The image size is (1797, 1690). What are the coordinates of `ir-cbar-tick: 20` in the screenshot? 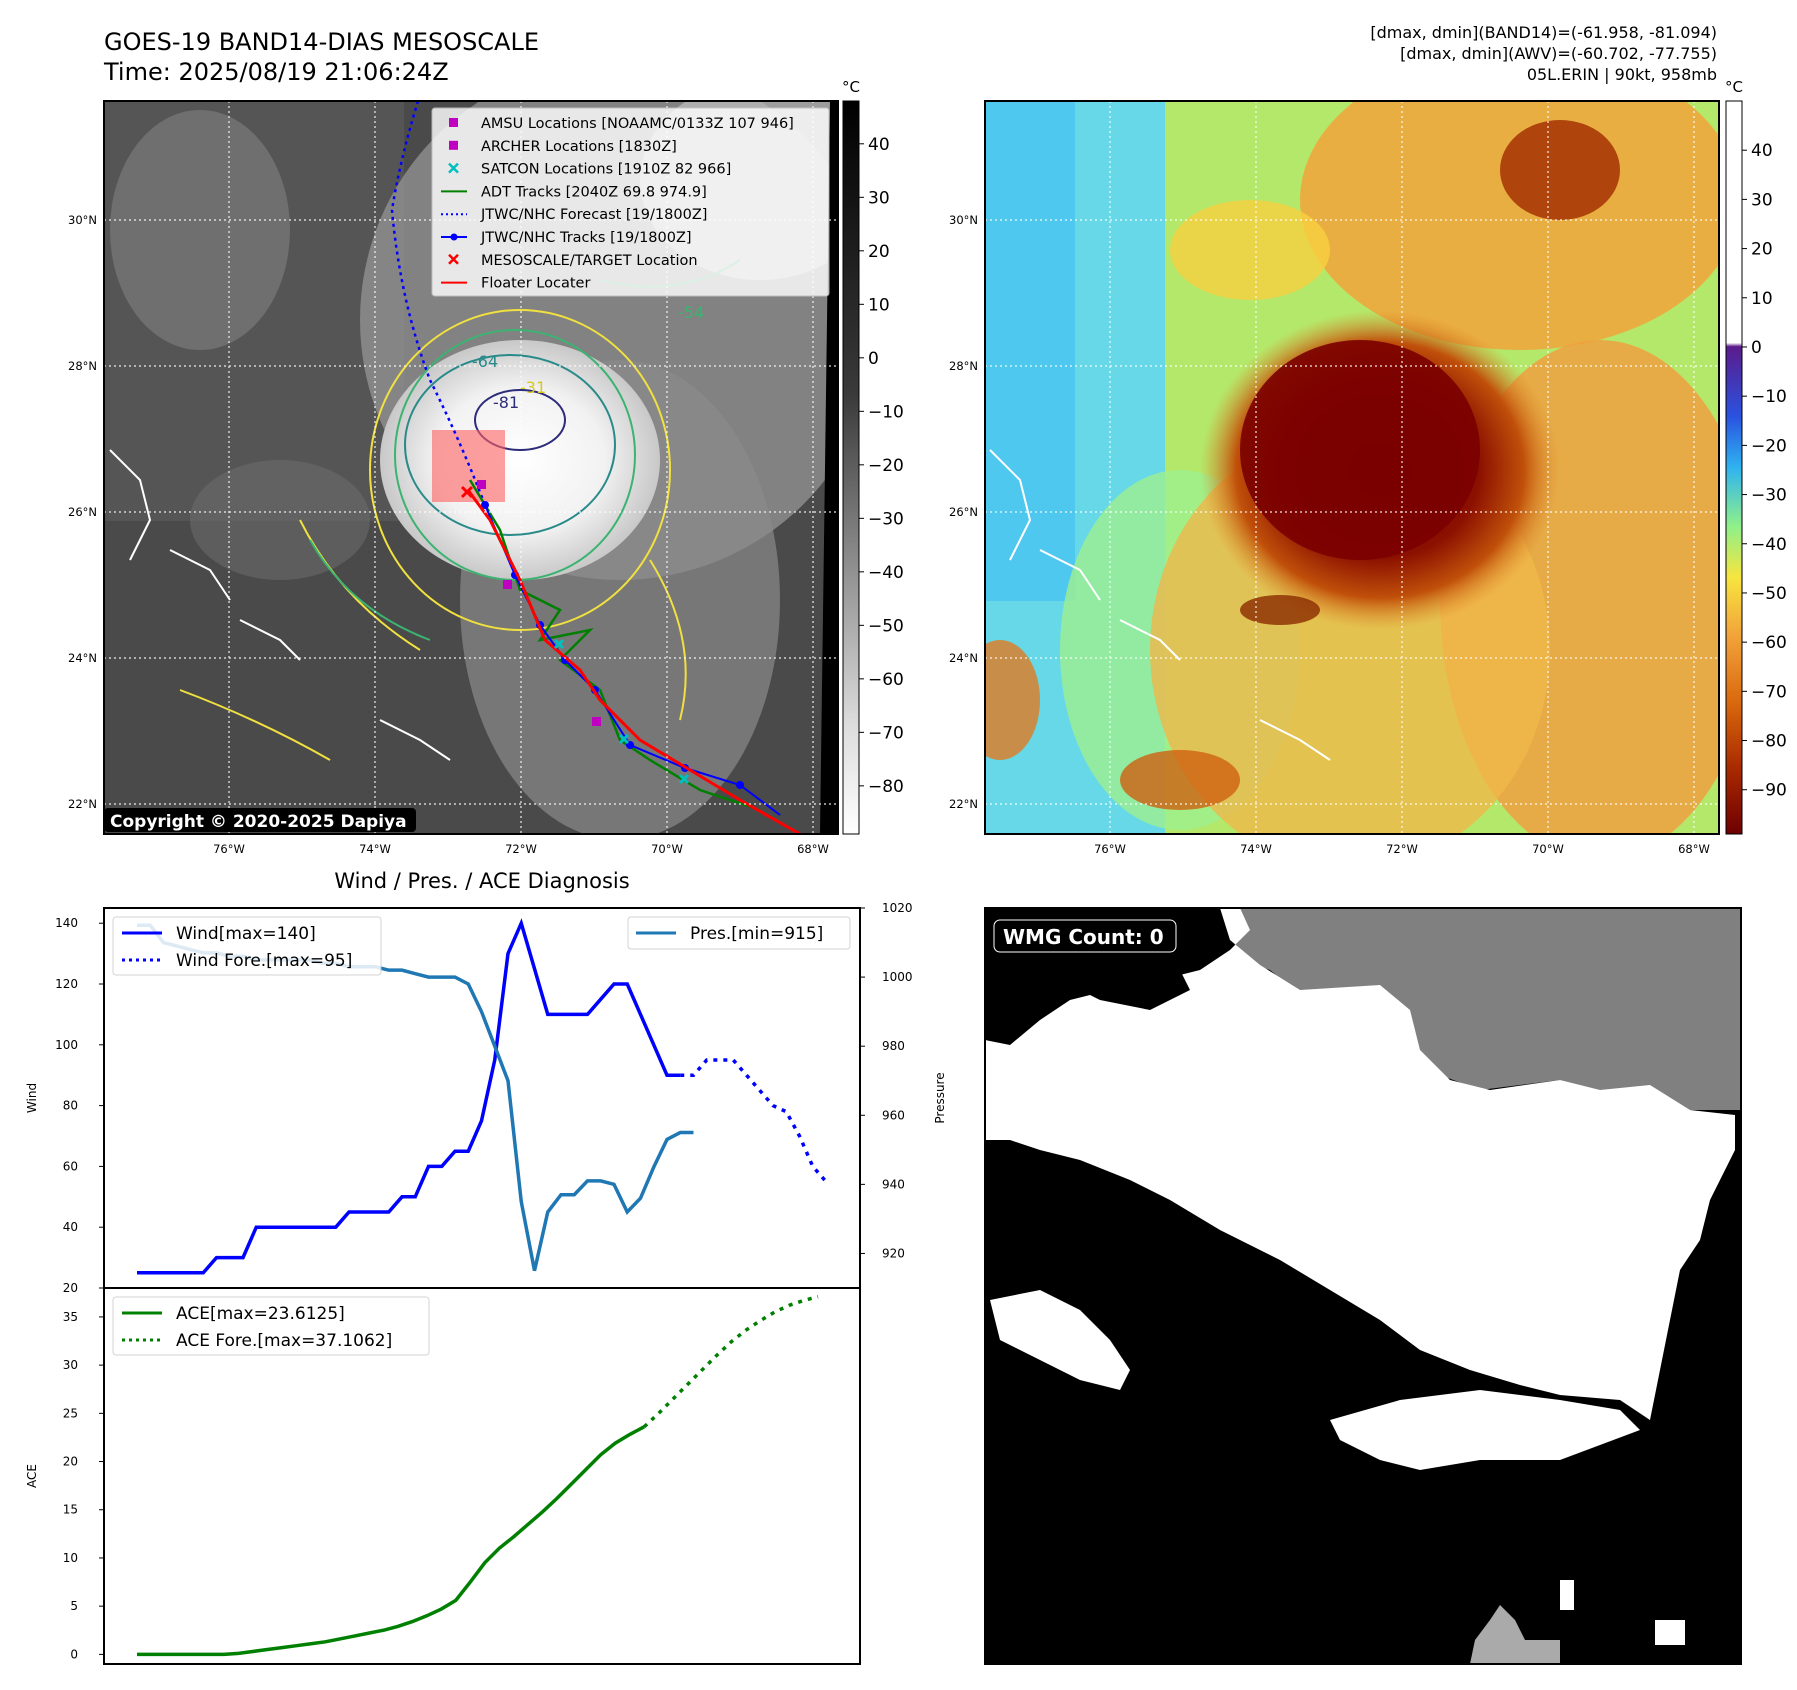 It's located at (879, 252).